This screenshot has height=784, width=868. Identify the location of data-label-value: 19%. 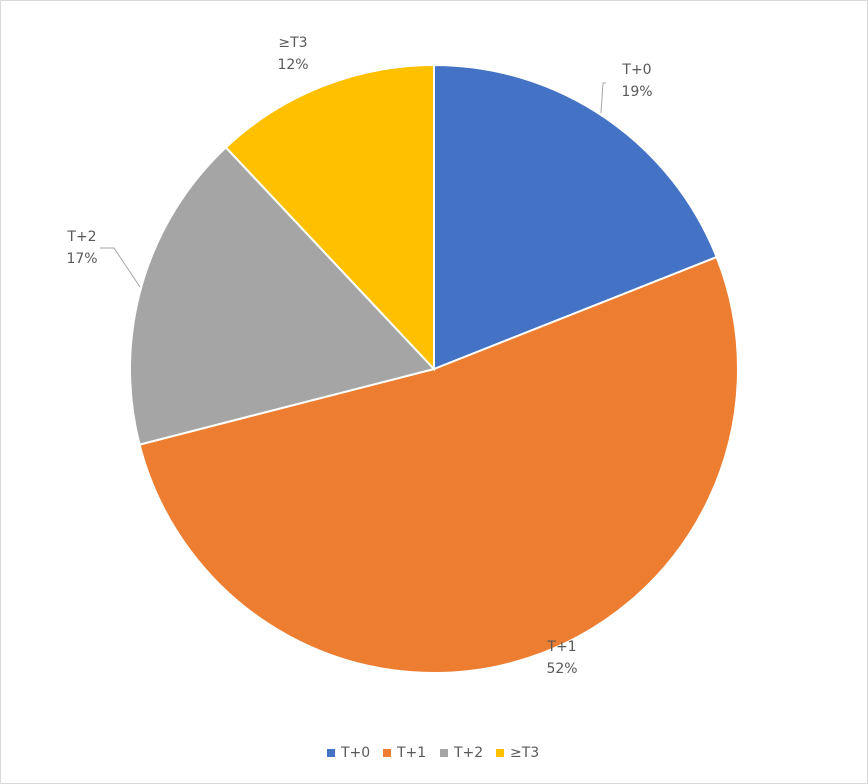
(636, 92).